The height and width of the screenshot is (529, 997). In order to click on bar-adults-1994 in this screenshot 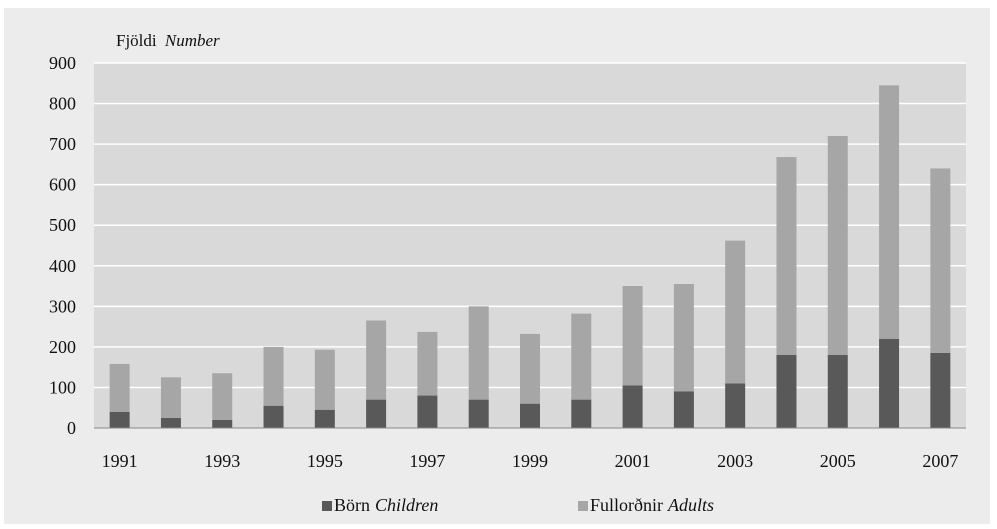, I will do `click(274, 376)`.